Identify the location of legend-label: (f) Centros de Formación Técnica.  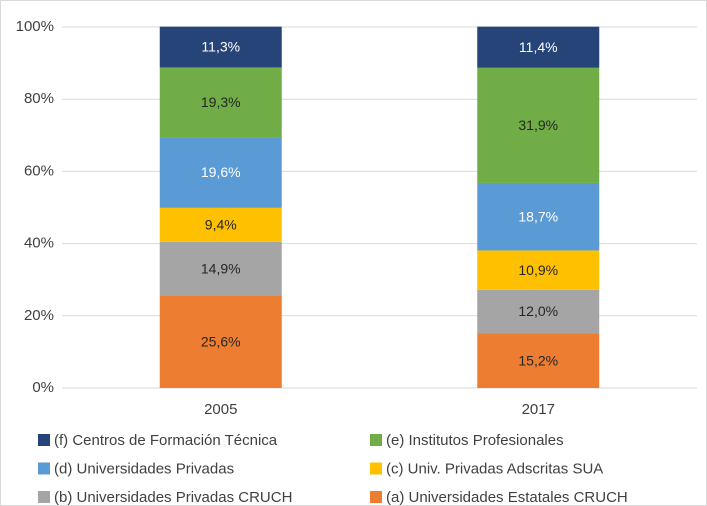
(166, 440).